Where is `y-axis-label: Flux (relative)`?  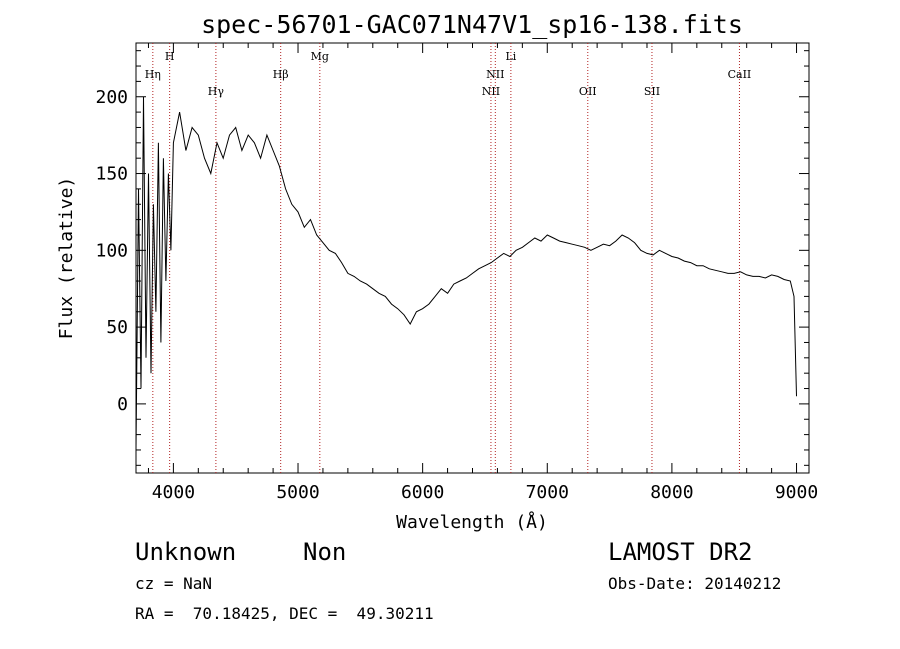
y-axis-label: Flux (relative) is located at coordinates (66, 258).